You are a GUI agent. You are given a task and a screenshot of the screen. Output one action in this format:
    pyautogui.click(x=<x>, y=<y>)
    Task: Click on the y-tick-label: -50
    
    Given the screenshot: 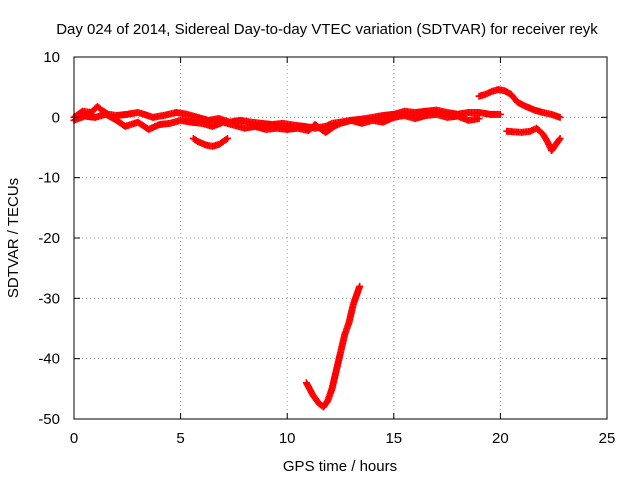 What is the action you would take?
    pyautogui.click(x=49, y=419)
    